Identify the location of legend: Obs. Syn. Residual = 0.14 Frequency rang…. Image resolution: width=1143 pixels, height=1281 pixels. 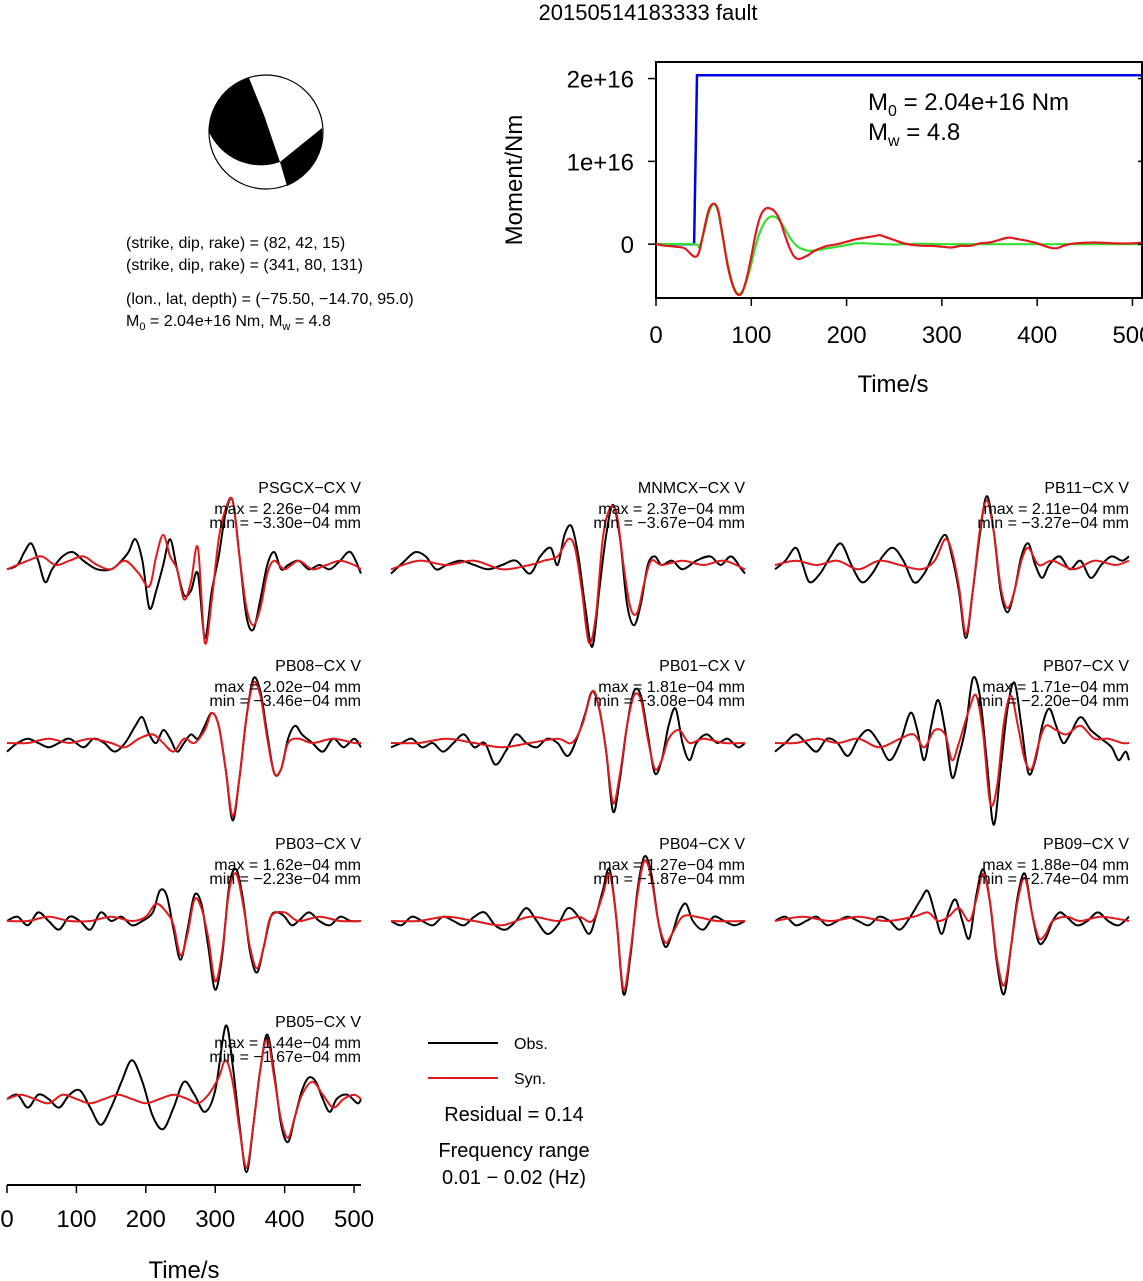
(509, 1112).